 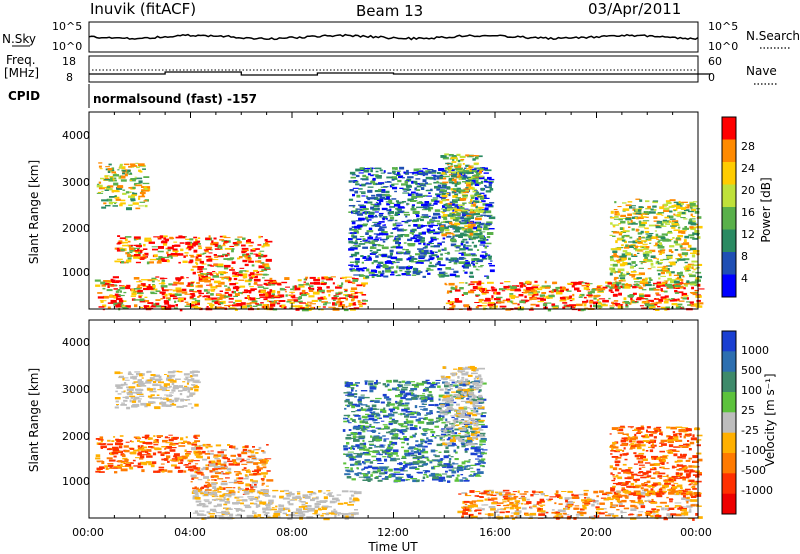 I want to click on nsky-trace, so click(x=393, y=37).